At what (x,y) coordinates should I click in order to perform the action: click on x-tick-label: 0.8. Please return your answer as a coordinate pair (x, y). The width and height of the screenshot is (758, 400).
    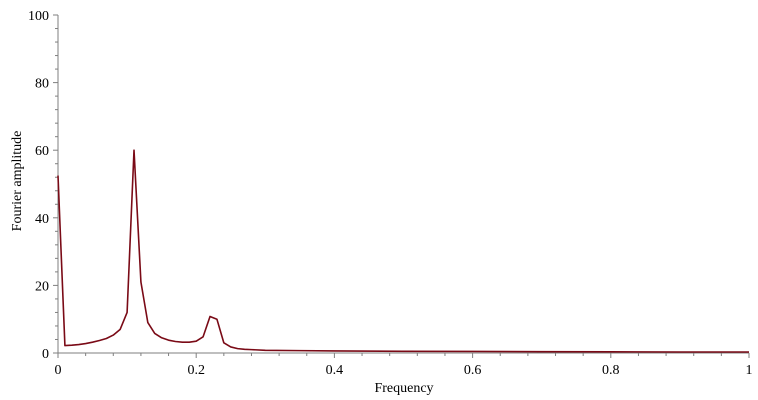
    Looking at the image, I should click on (611, 370).